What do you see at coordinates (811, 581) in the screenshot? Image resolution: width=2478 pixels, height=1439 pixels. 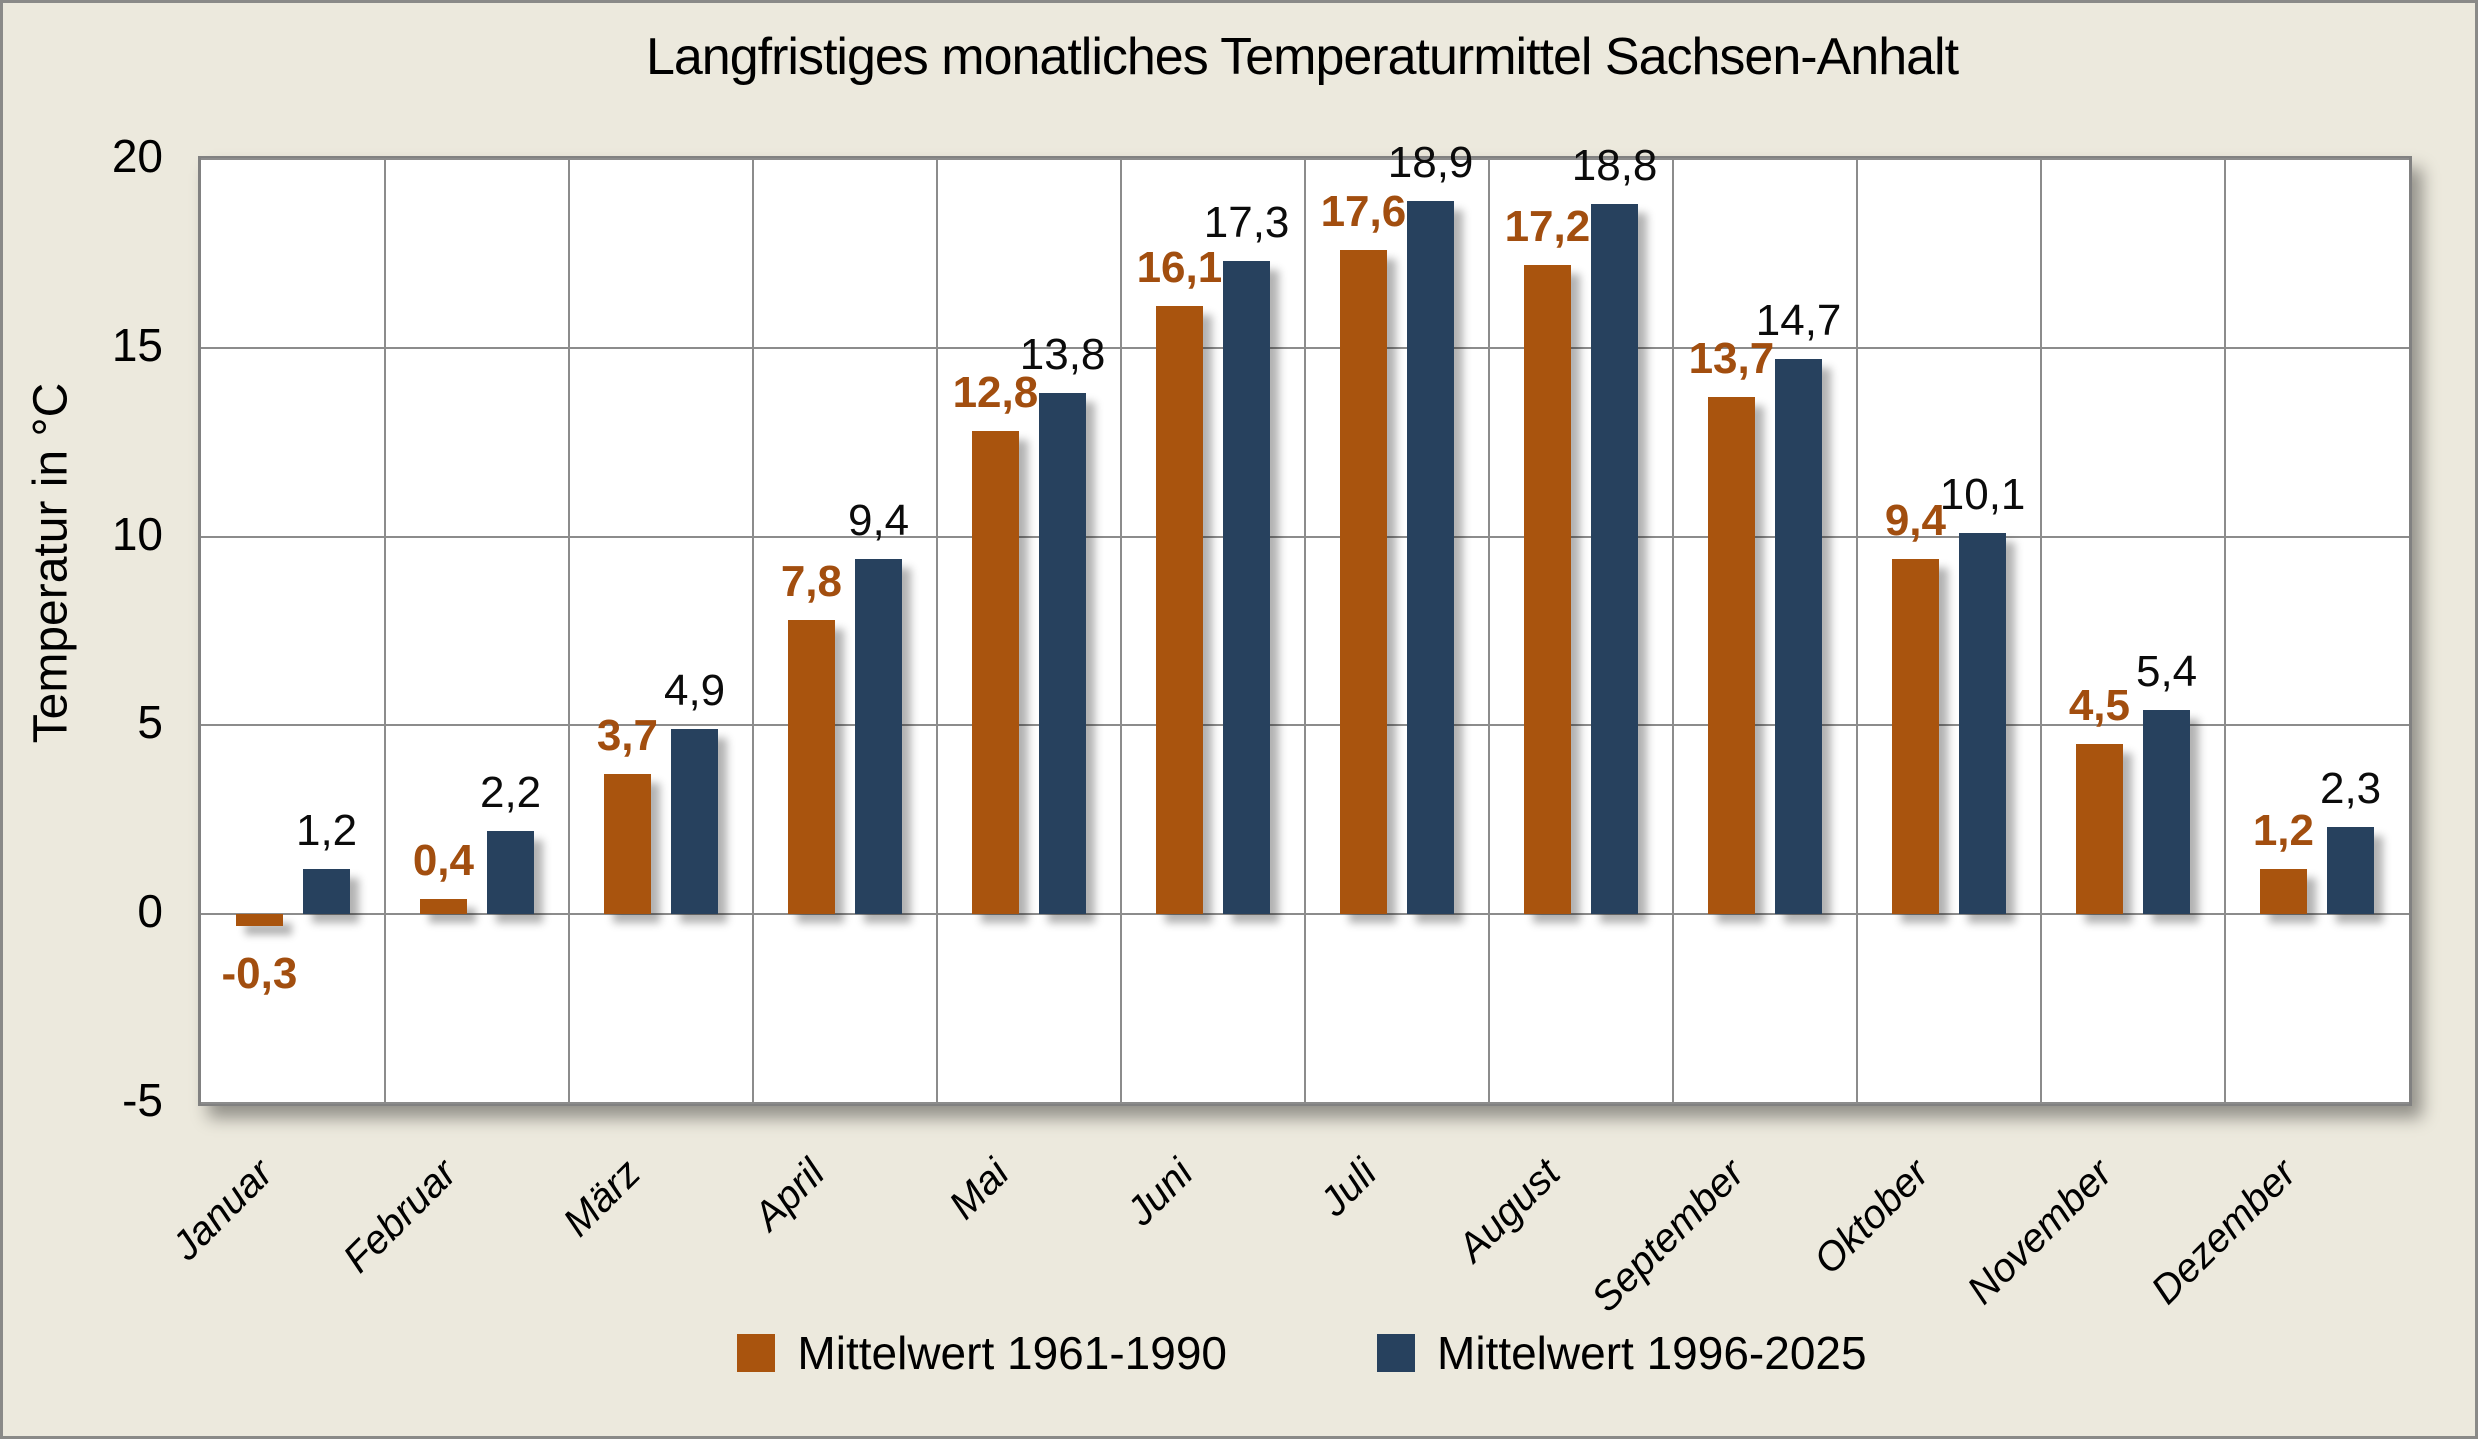 I see `bar-value-label: 7,8` at bounding box center [811, 581].